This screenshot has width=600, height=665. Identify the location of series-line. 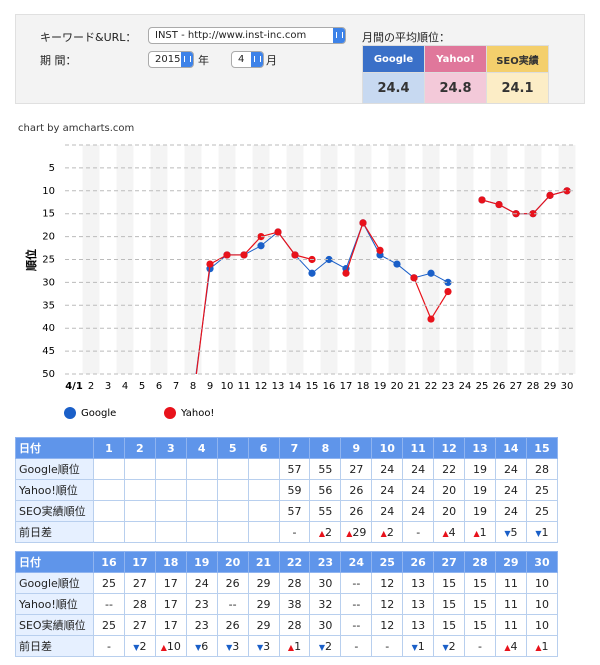
(322, 297).